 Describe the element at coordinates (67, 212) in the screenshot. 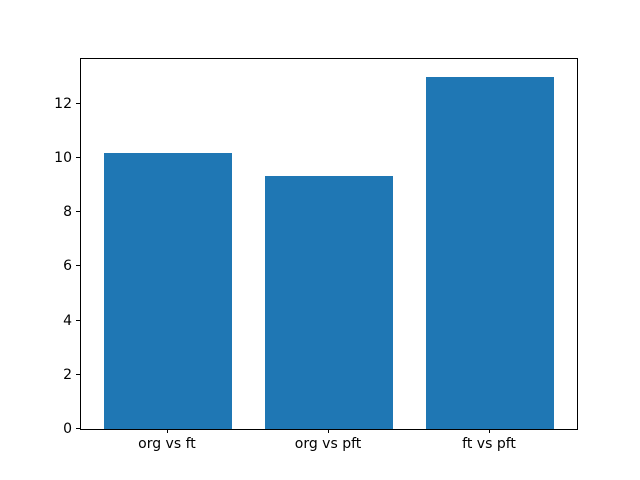

I see `y-tick-label: 8` at that location.